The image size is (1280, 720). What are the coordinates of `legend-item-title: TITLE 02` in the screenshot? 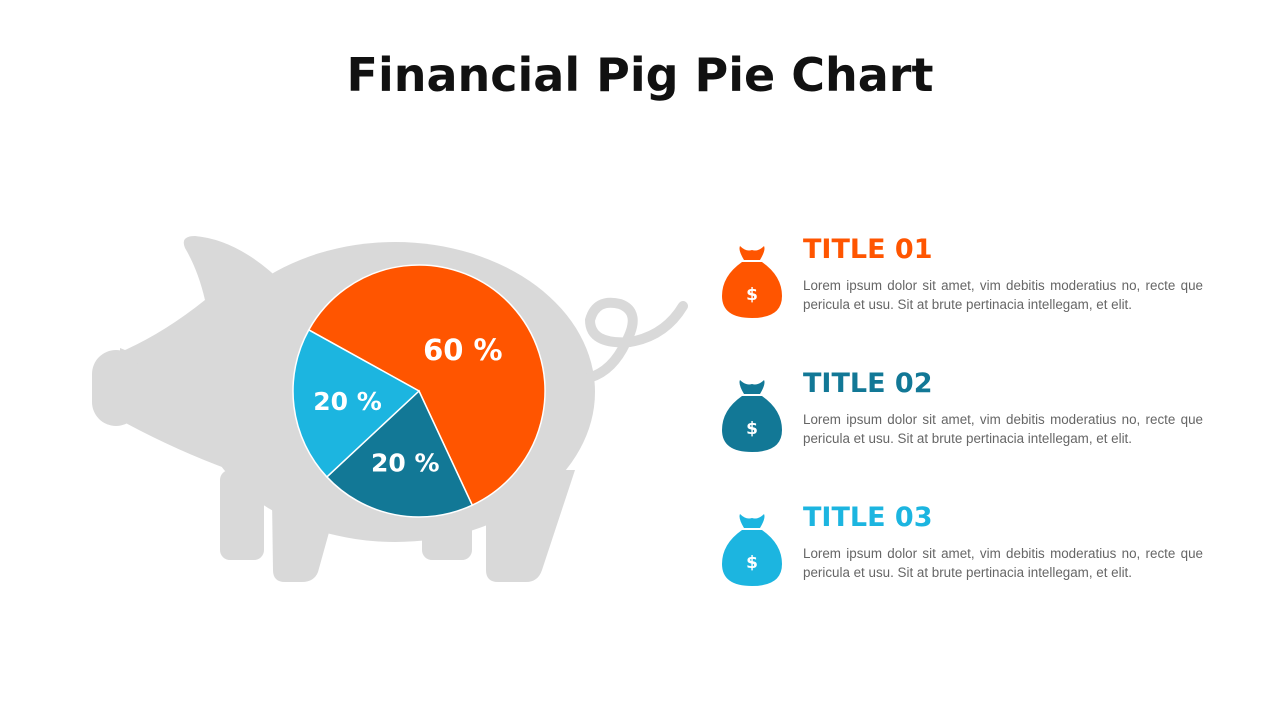 It's located at (868, 383).